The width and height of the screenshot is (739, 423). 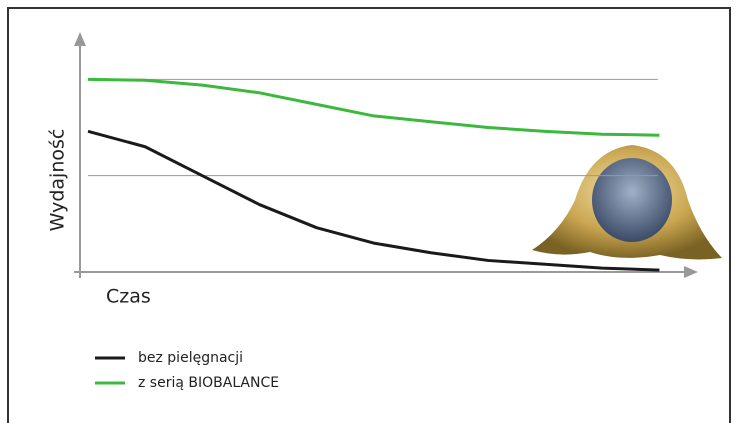 I want to click on series-line, so click(x=373, y=107).